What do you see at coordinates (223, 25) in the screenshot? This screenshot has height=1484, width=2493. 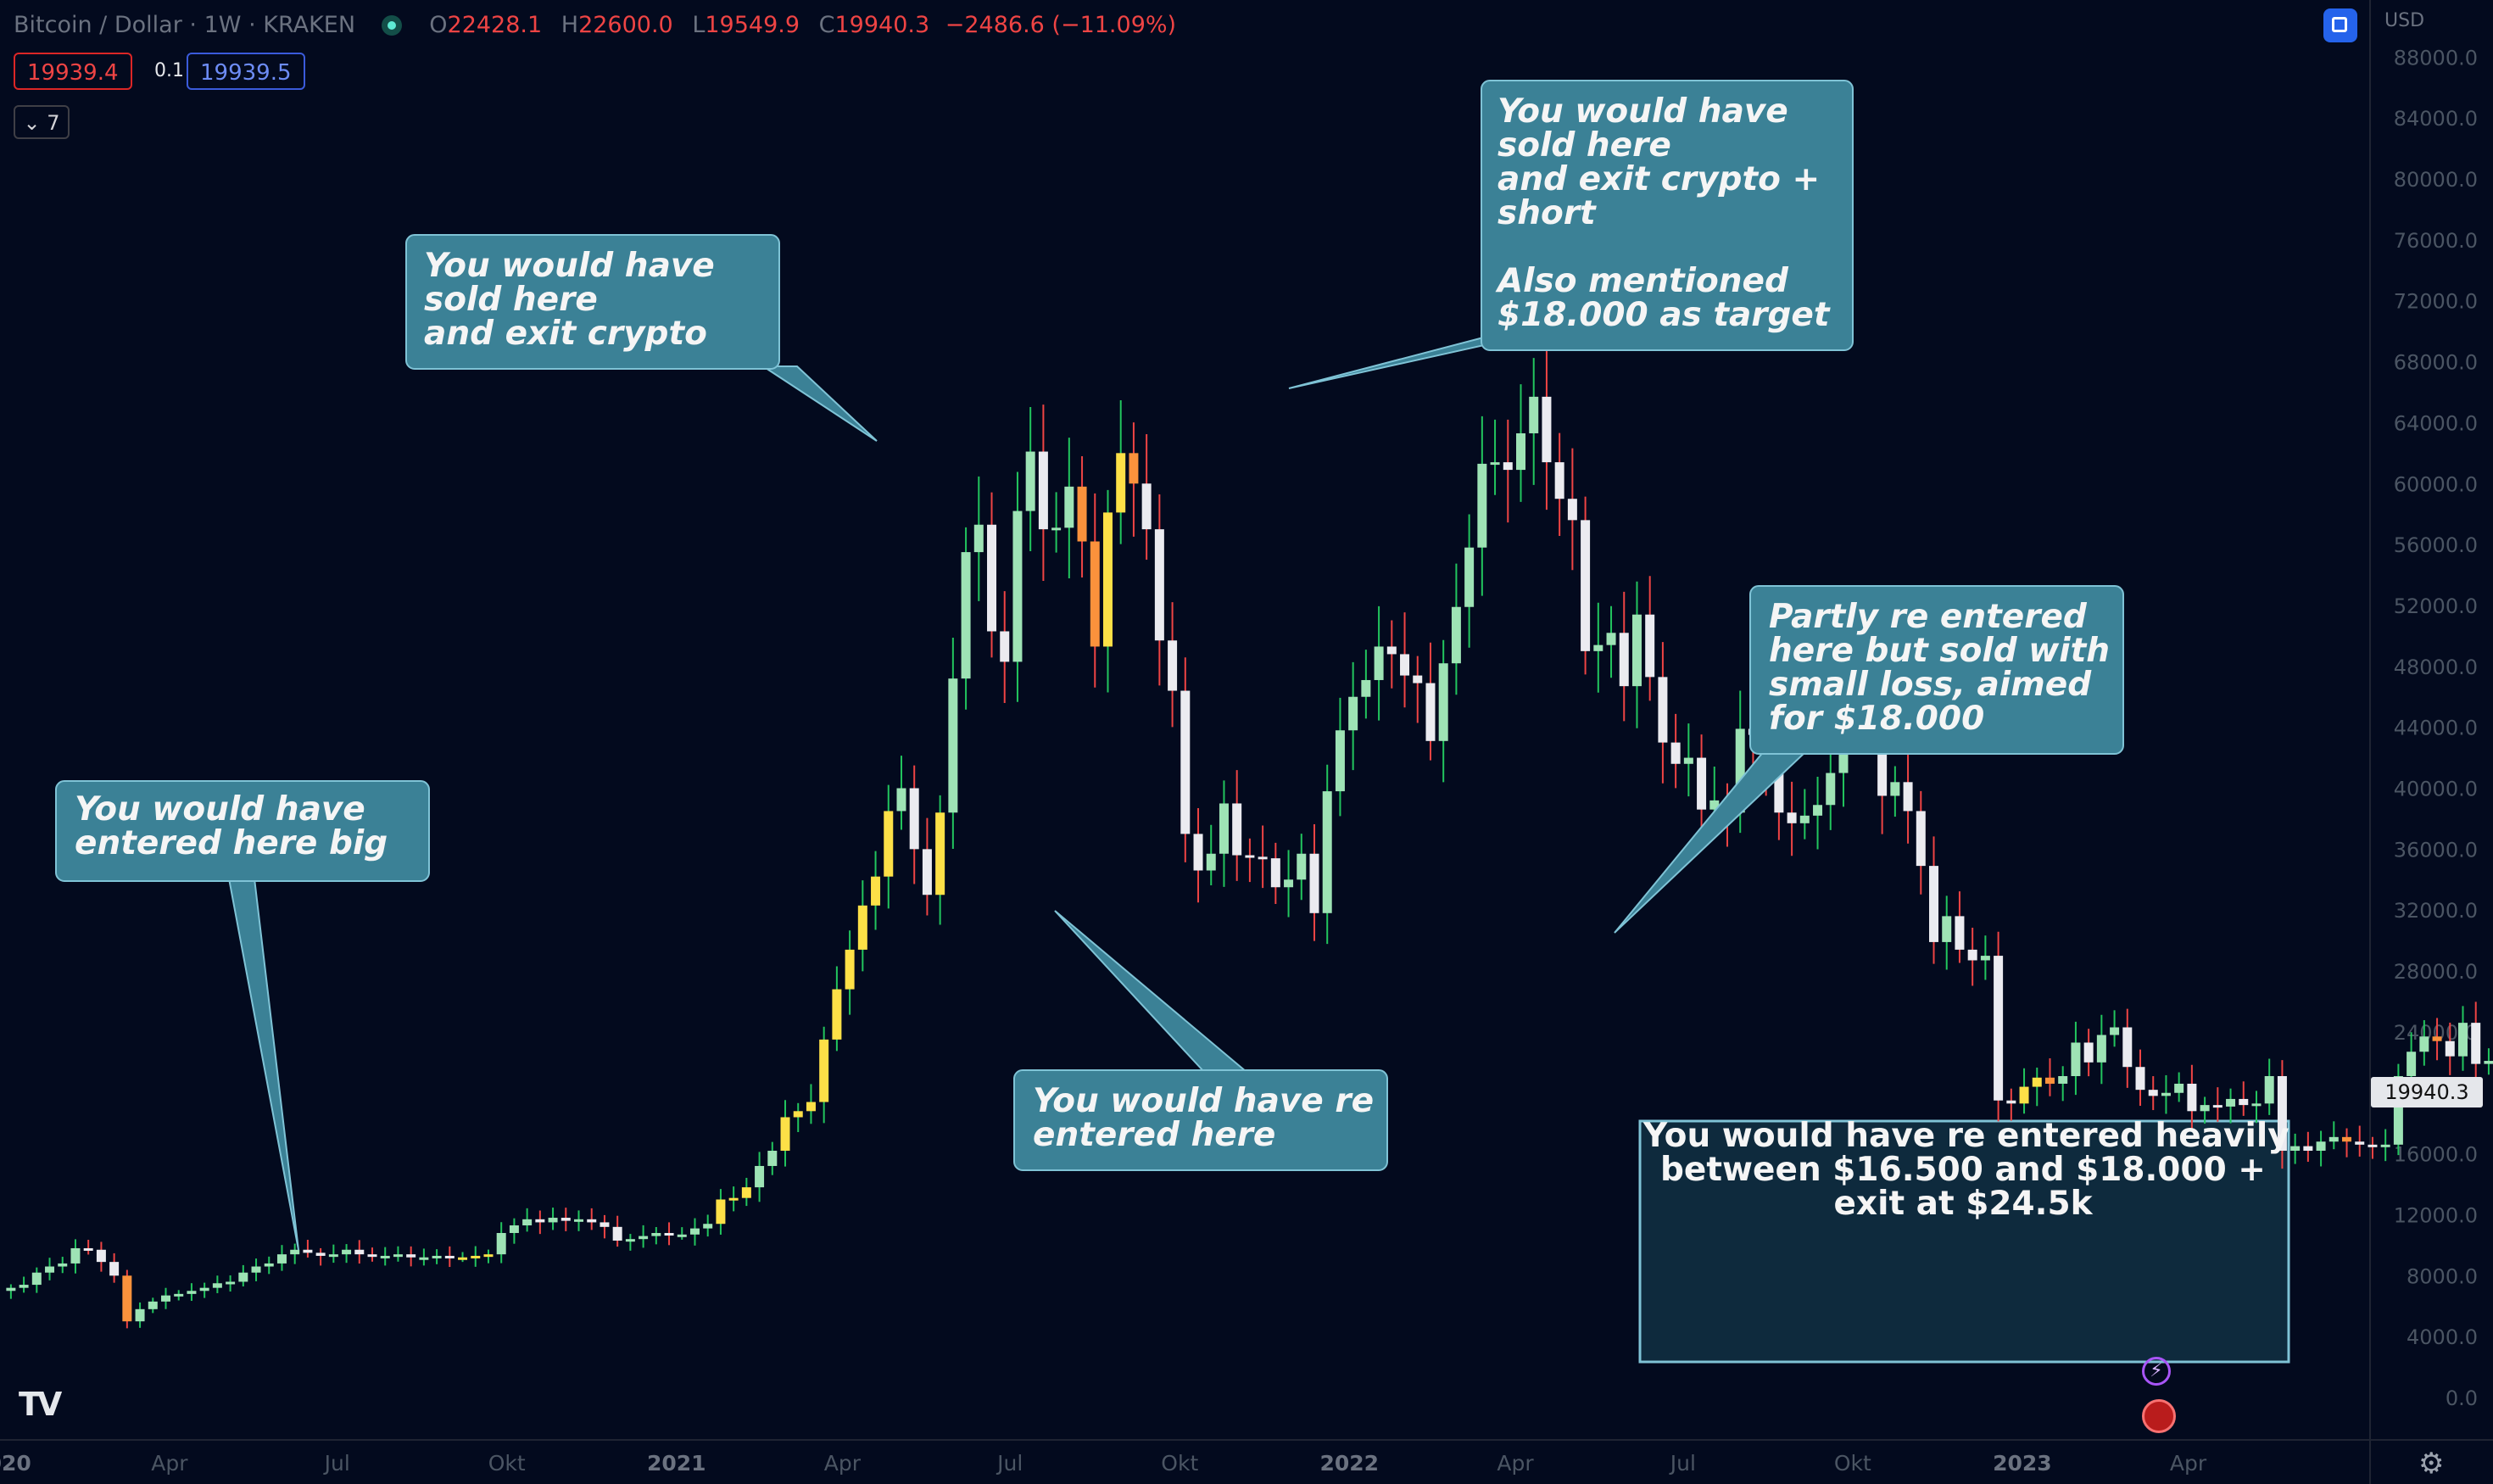 I see `interval-label: 1W` at bounding box center [223, 25].